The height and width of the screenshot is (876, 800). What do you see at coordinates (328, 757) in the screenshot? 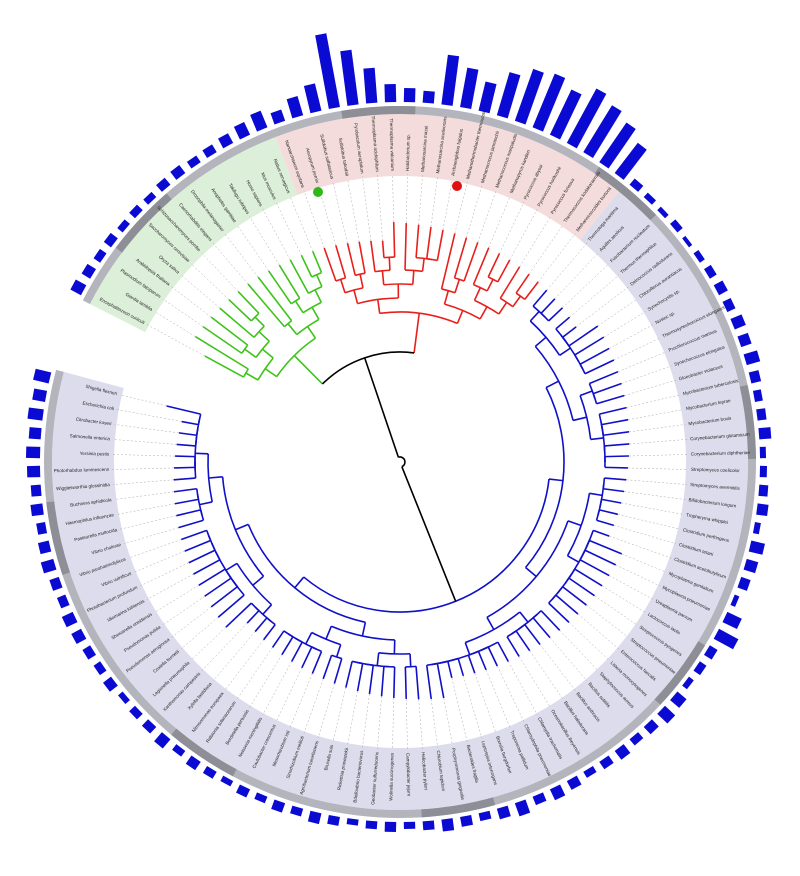
I see `leaf-label: Brucella suis` at bounding box center [328, 757].